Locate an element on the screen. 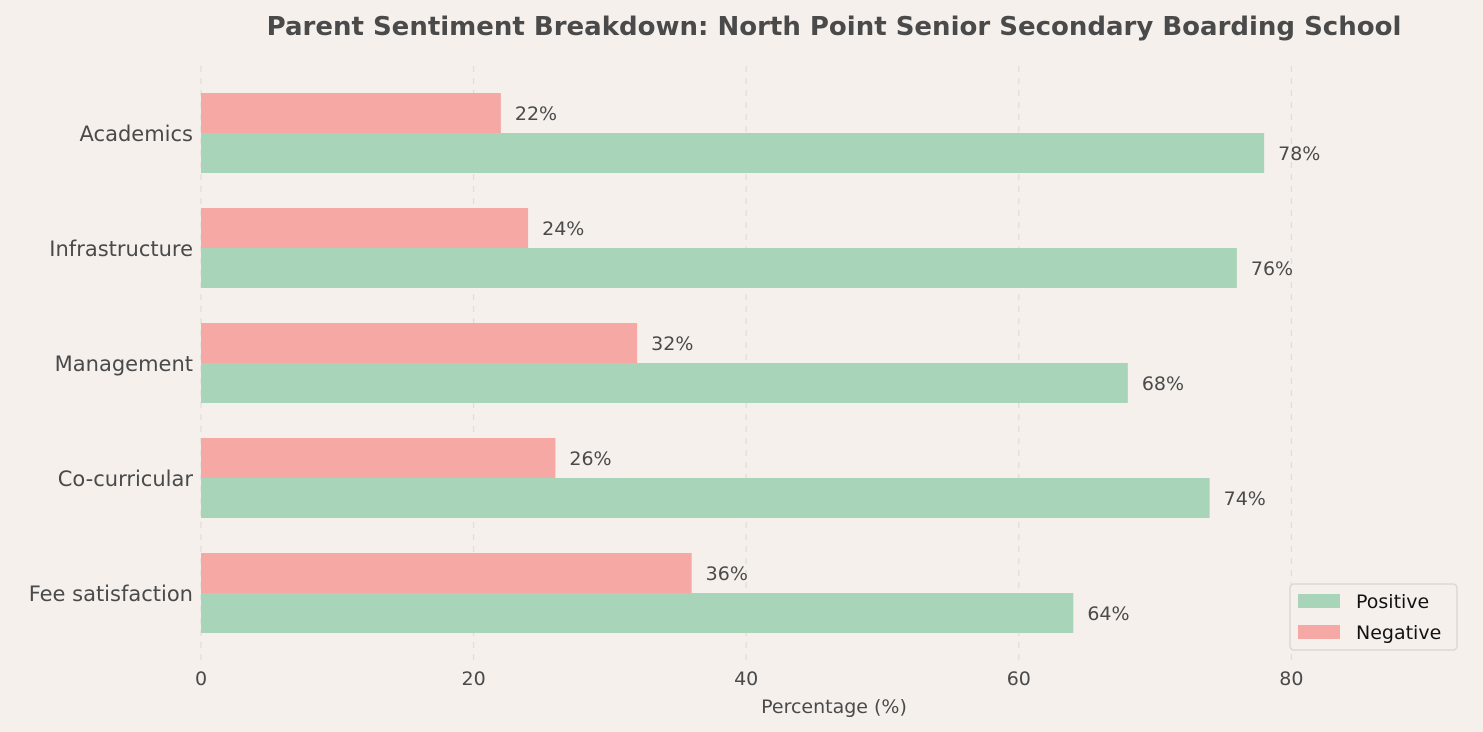 Image resolution: width=1483 pixels, height=732 pixels. negative-value-label: 26% is located at coordinates (590, 459).